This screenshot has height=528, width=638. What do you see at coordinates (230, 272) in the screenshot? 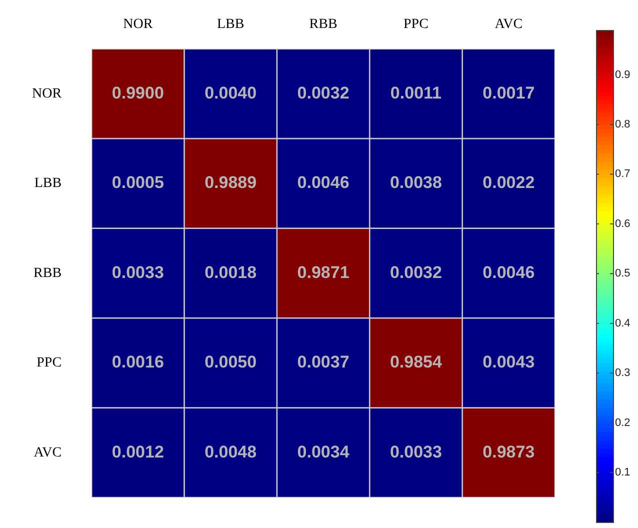
I see `data-label: 0.0018` at bounding box center [230, 272].